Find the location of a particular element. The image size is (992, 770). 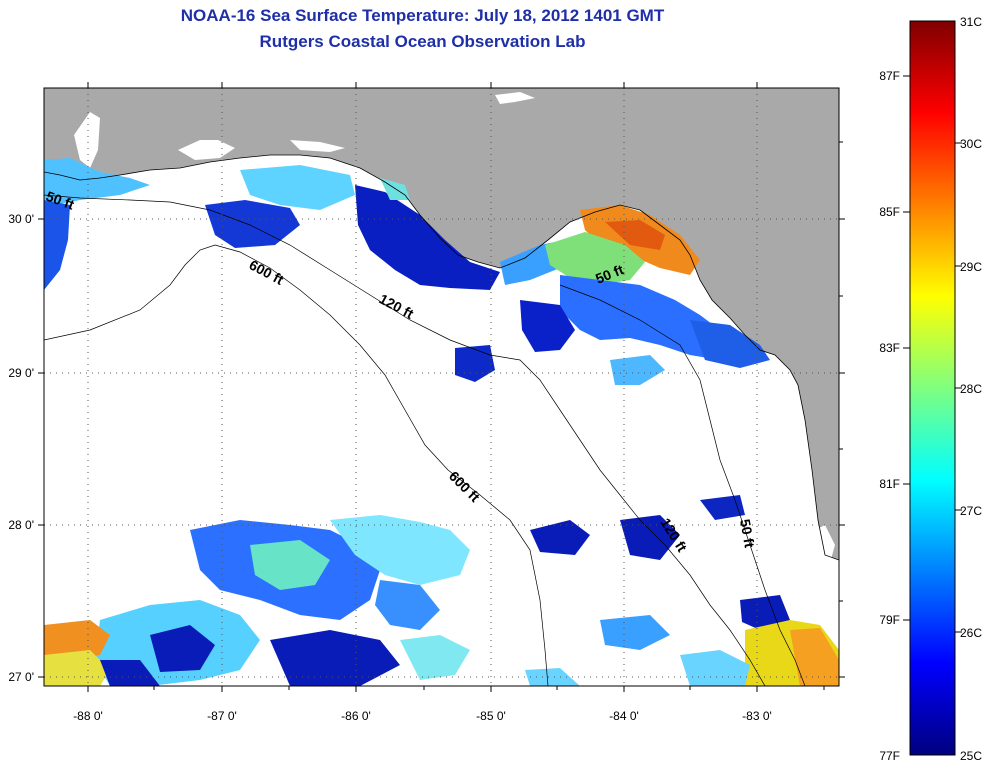

y-tick-label: 27 0' is located at coordinates (21, 677).